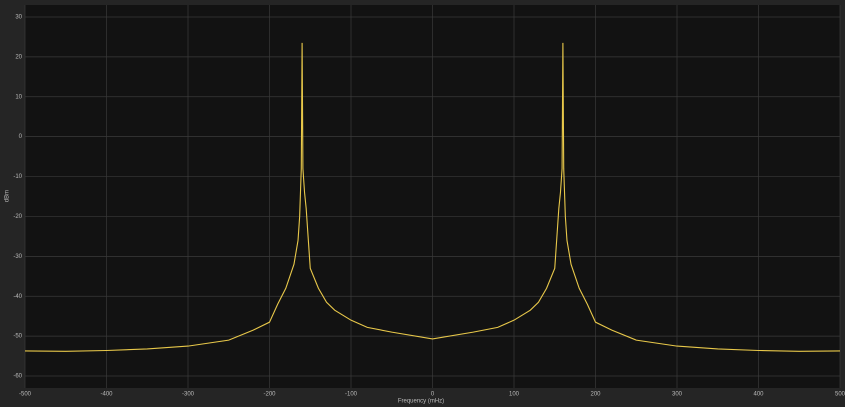 The image size is (845, 407). I want to click on x-tick-label: 300, so click(677, 395).